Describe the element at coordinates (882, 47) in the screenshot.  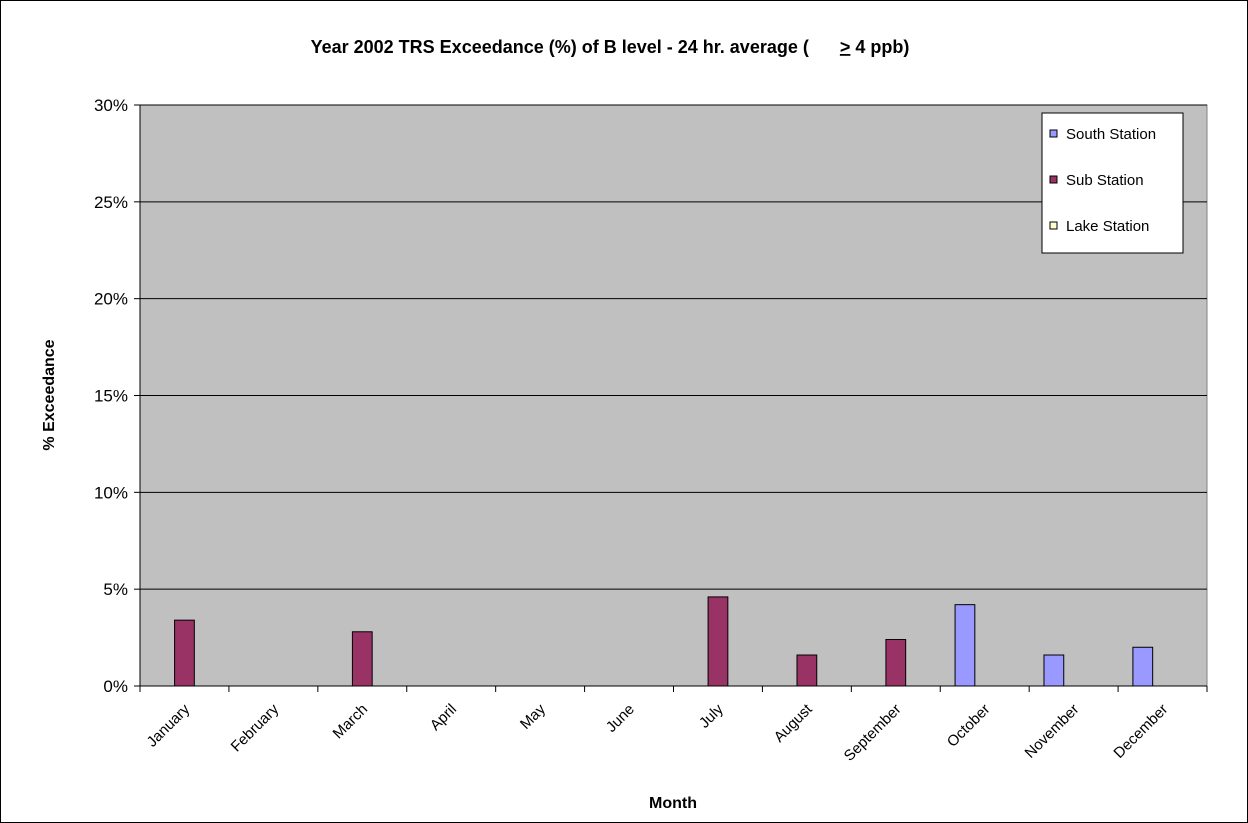
I see `chart-title-suffix: 4 ppb)` at that location.